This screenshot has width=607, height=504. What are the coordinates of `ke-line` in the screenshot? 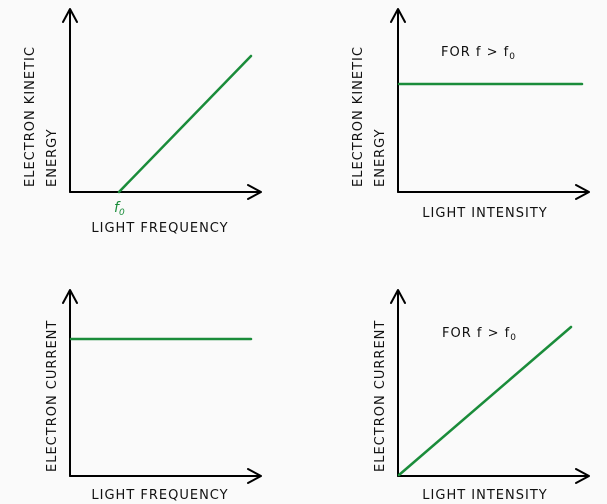 It's located at (185, 124).